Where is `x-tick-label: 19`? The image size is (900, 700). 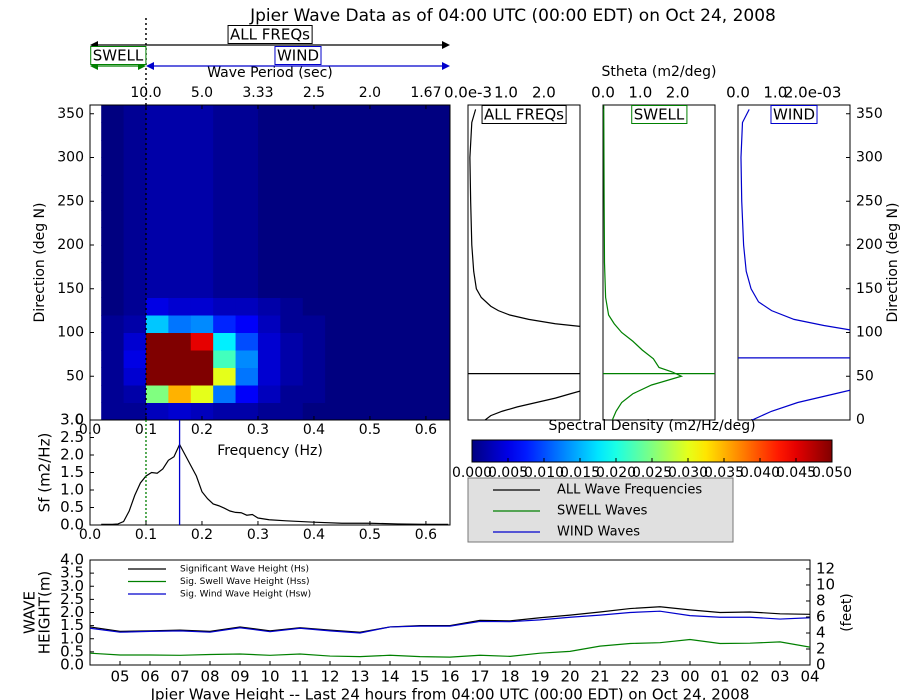 x-tick-label: 19 is located at coordinates (539, 677).